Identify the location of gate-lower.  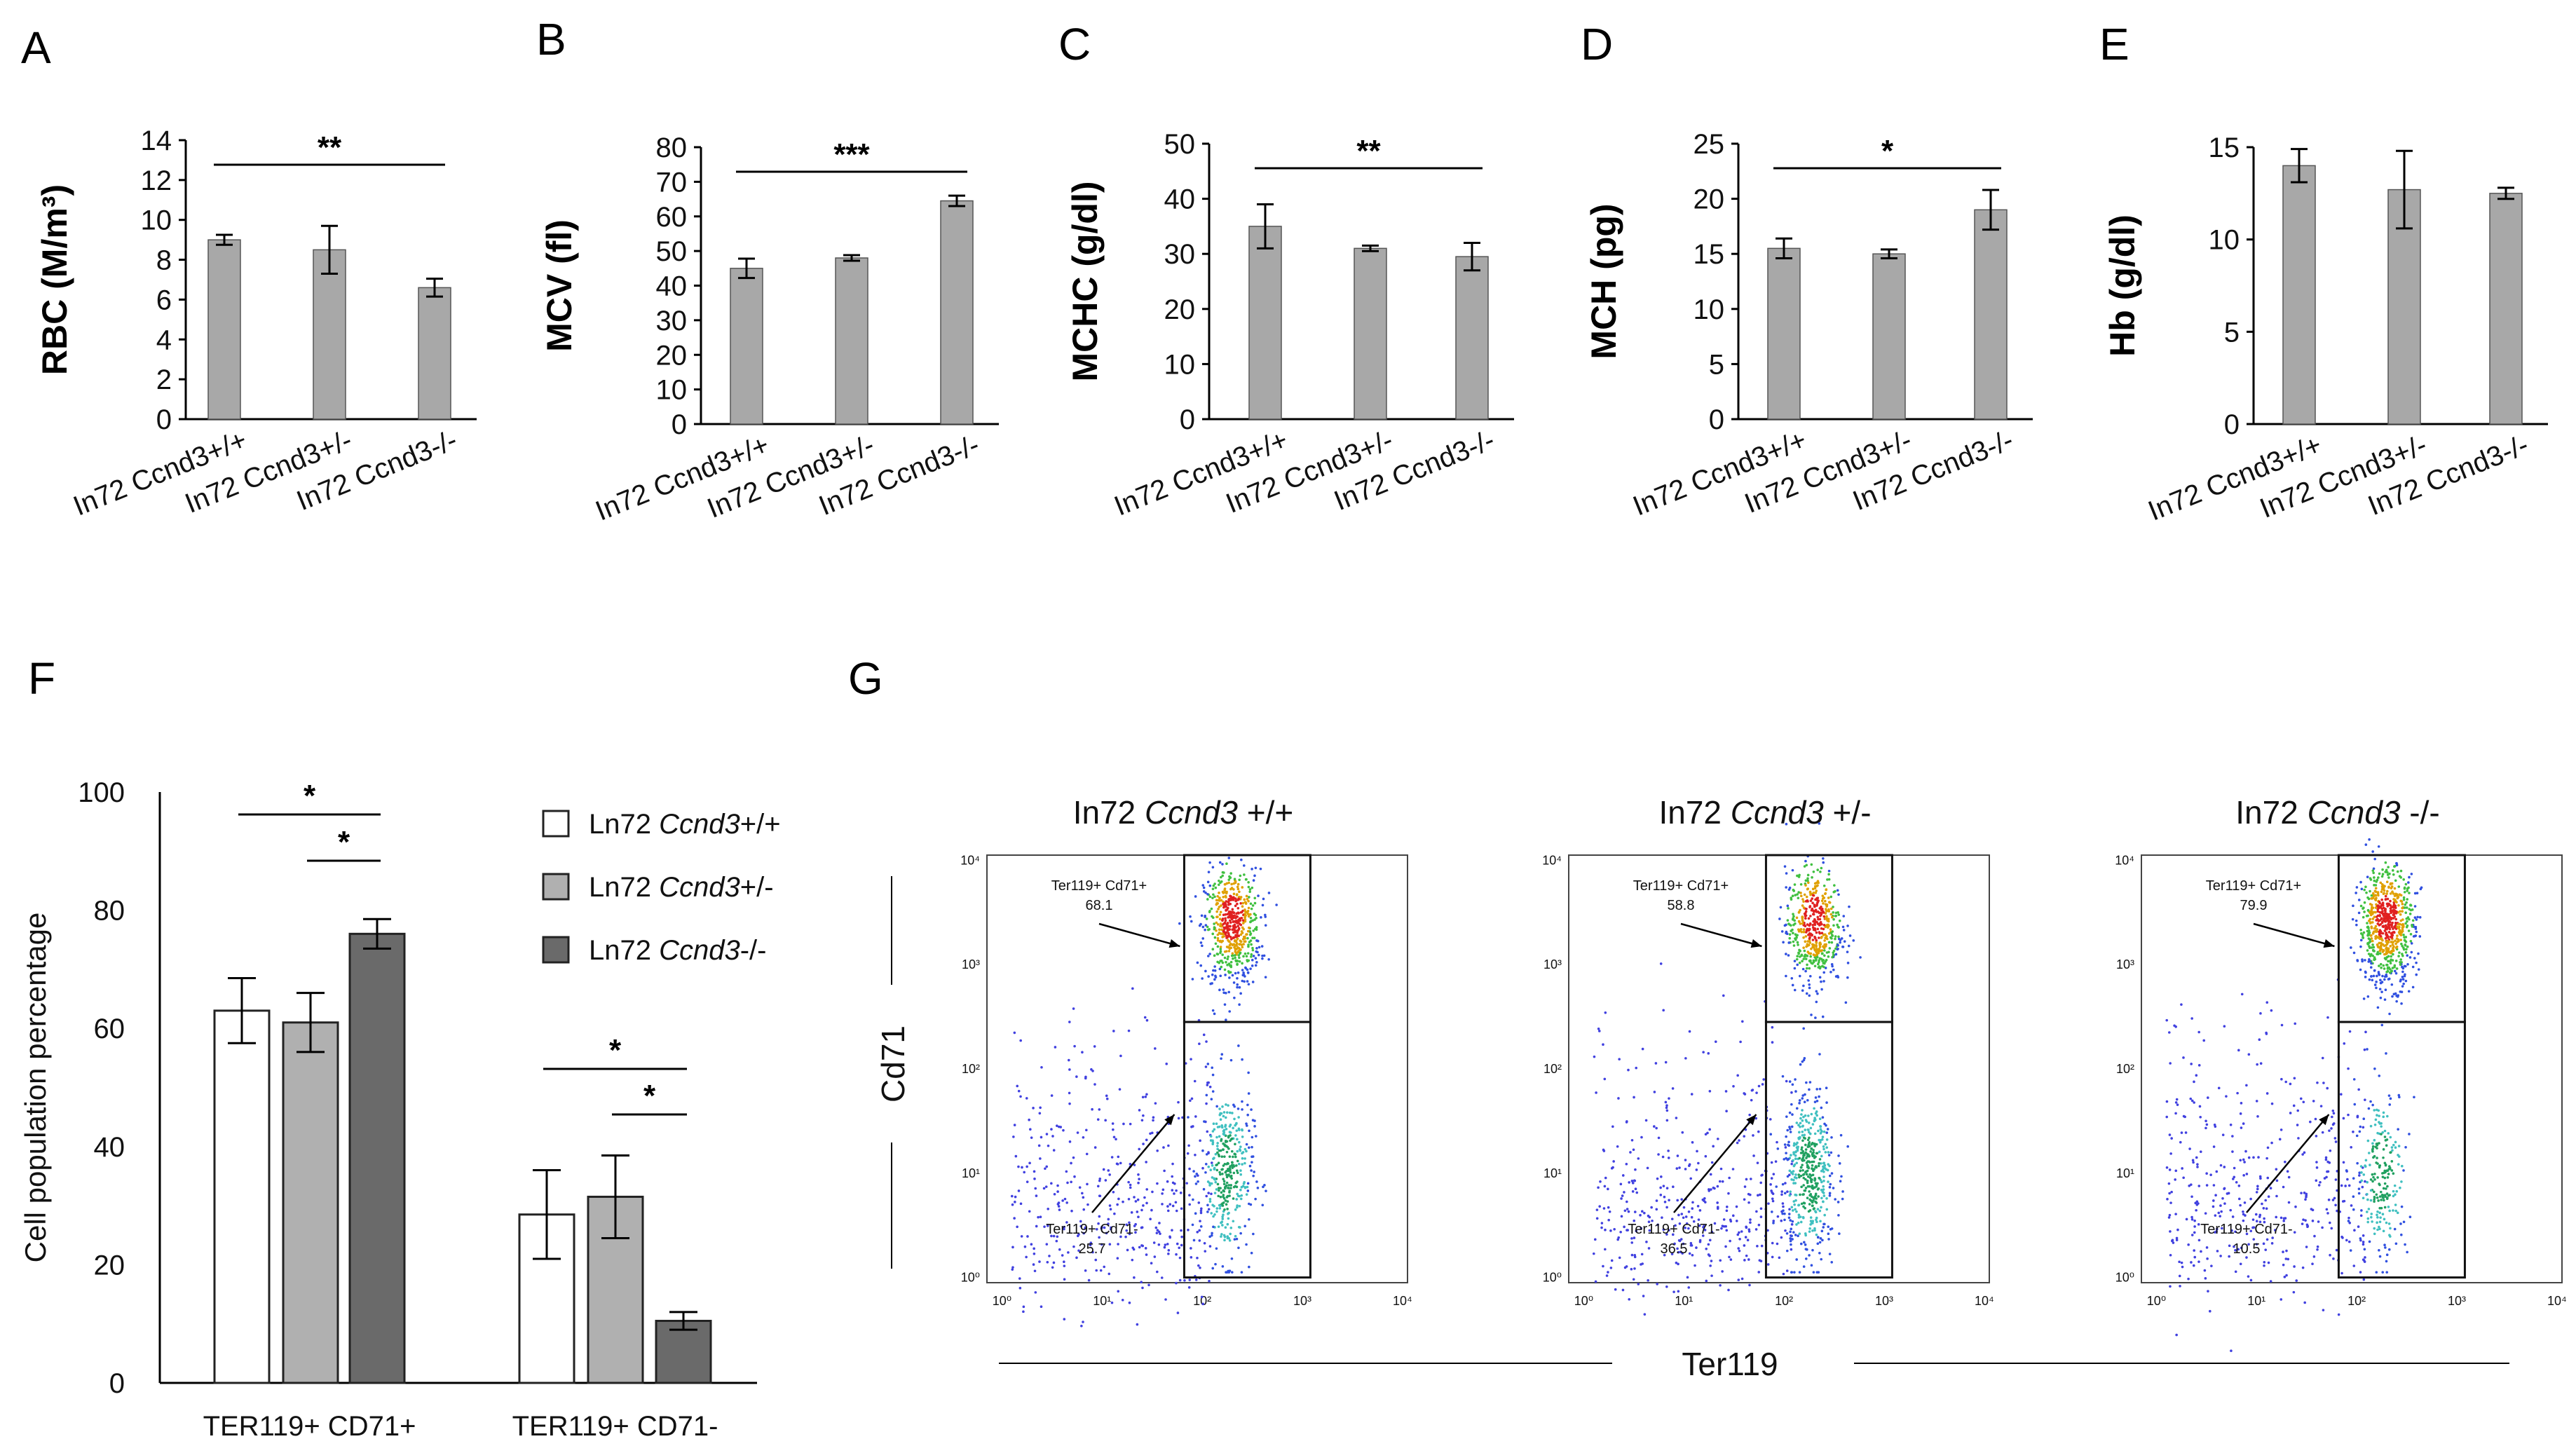
(1828, 1150).